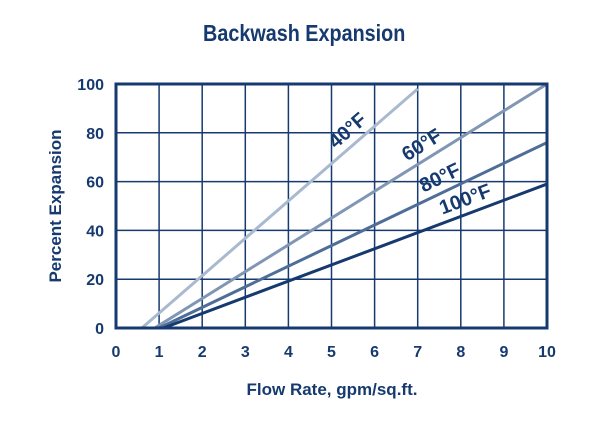  Describe the element at coordinates (245, 352) in the screenshot. I see `x-tick-label: 3` at that location.